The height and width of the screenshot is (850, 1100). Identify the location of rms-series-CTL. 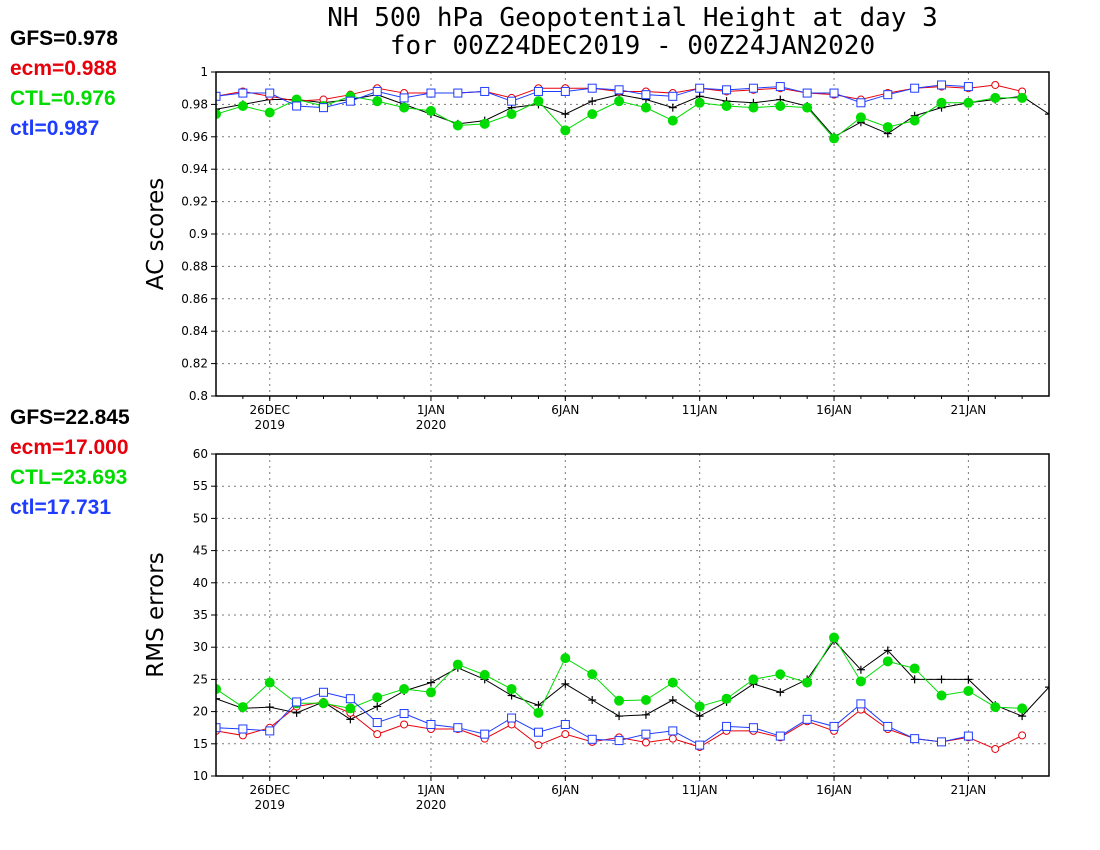
(622, 675).